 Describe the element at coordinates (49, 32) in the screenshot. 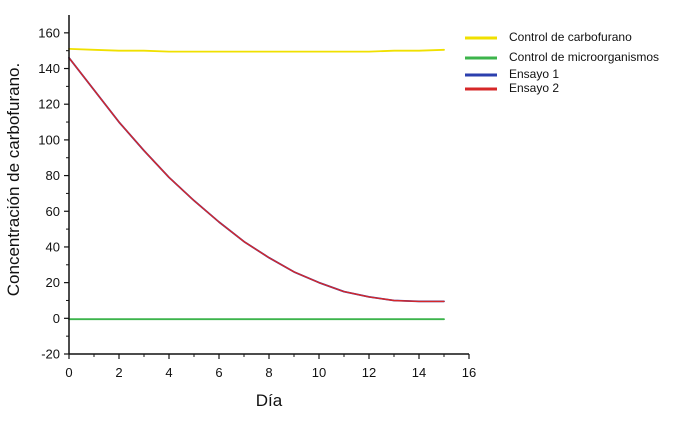

I see `y-tick-label: 160` at that location.